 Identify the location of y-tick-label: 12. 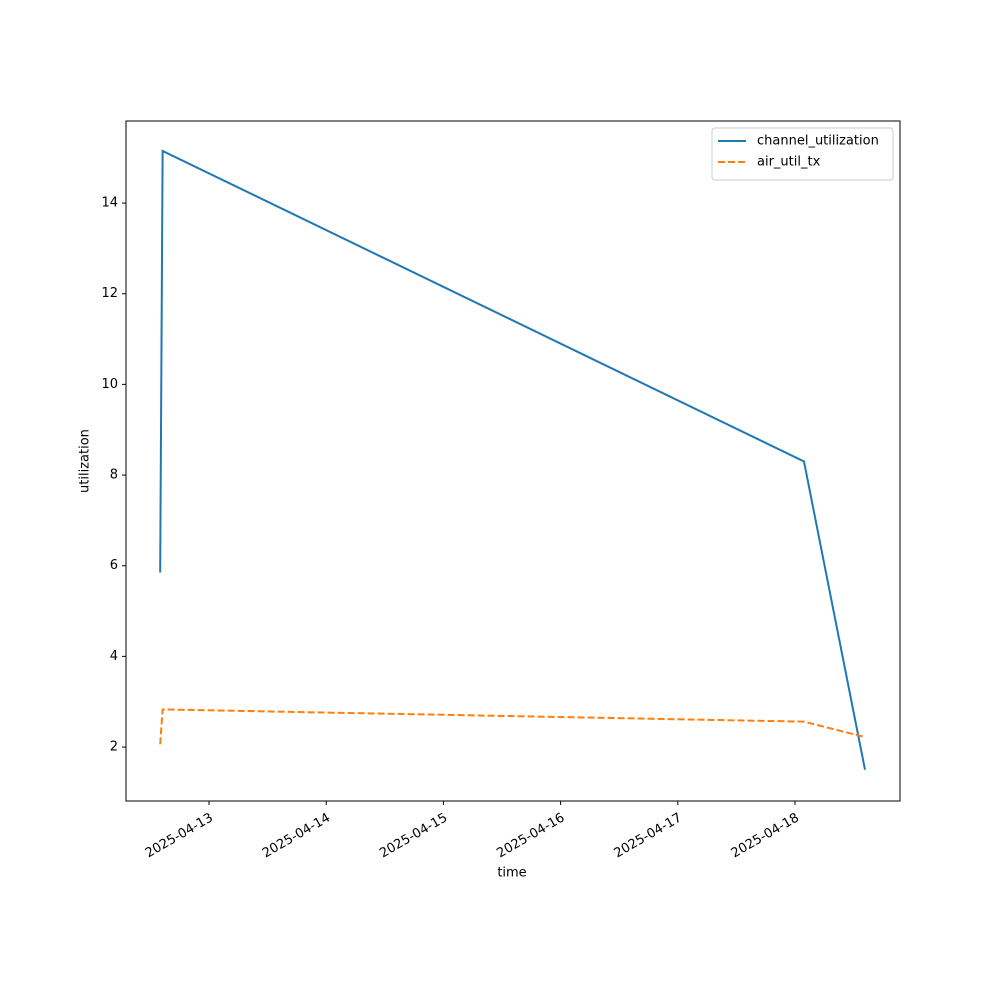
(109, 293).